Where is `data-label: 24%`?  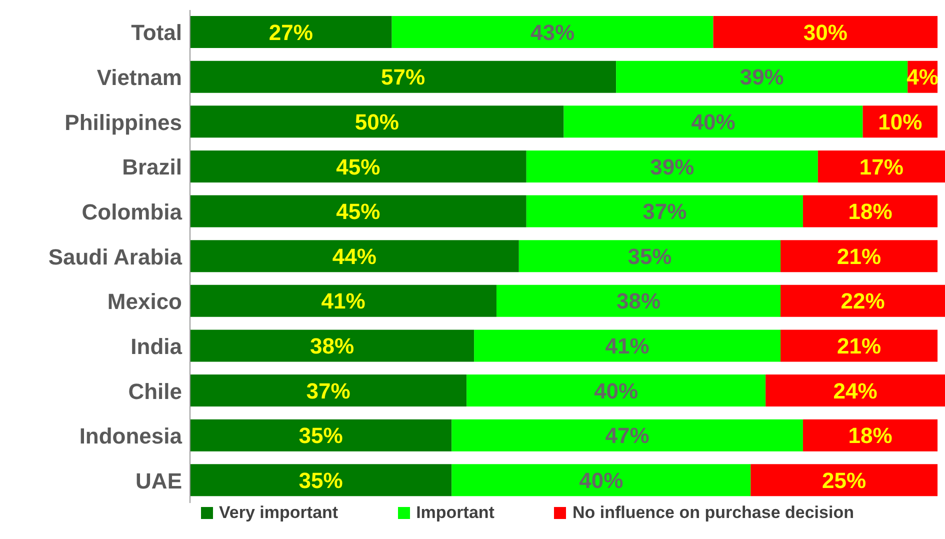 data-label: 24% is located at coordinates (855, 391).